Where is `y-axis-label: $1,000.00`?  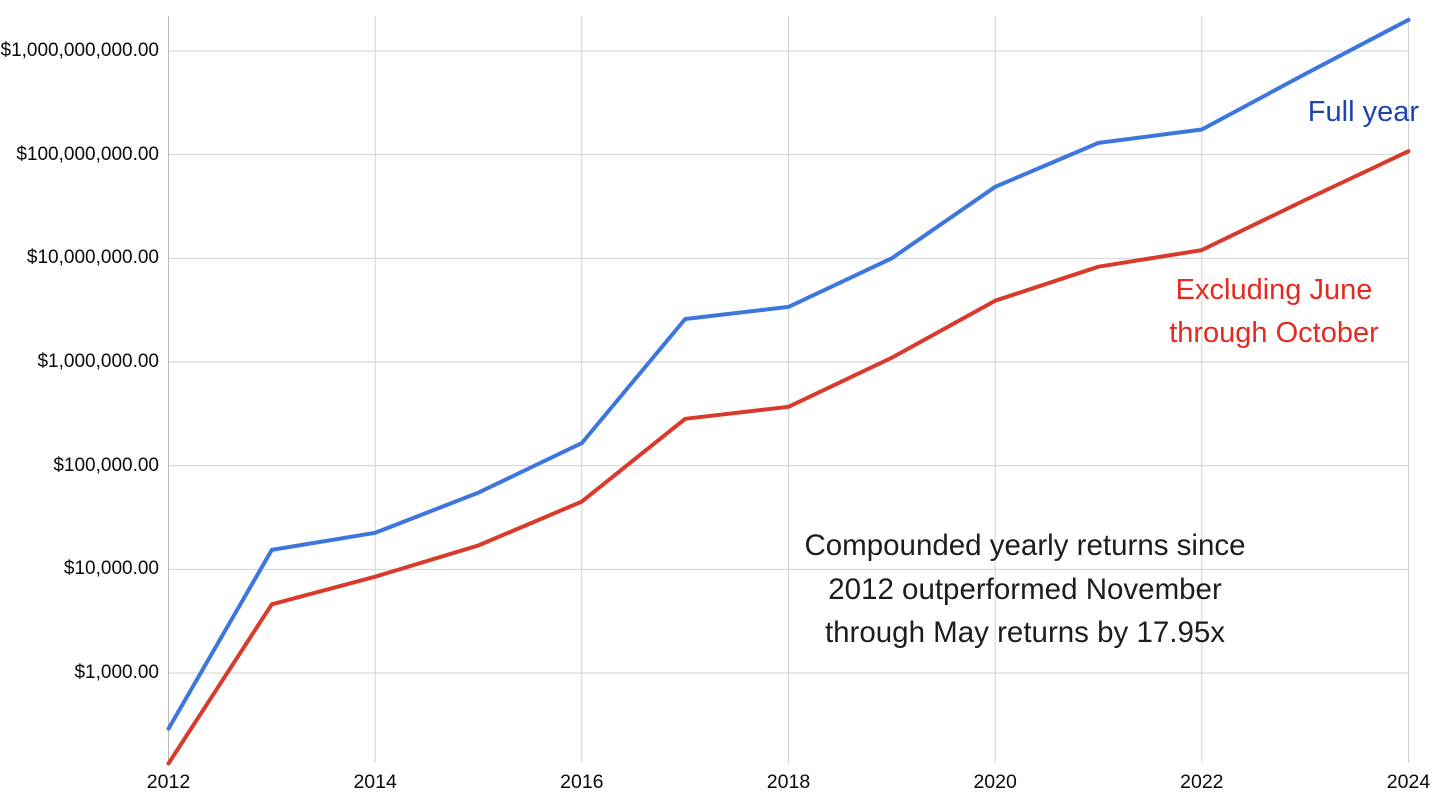 y-axis-label: $1,000.00 is located at coordinates (116, 672).